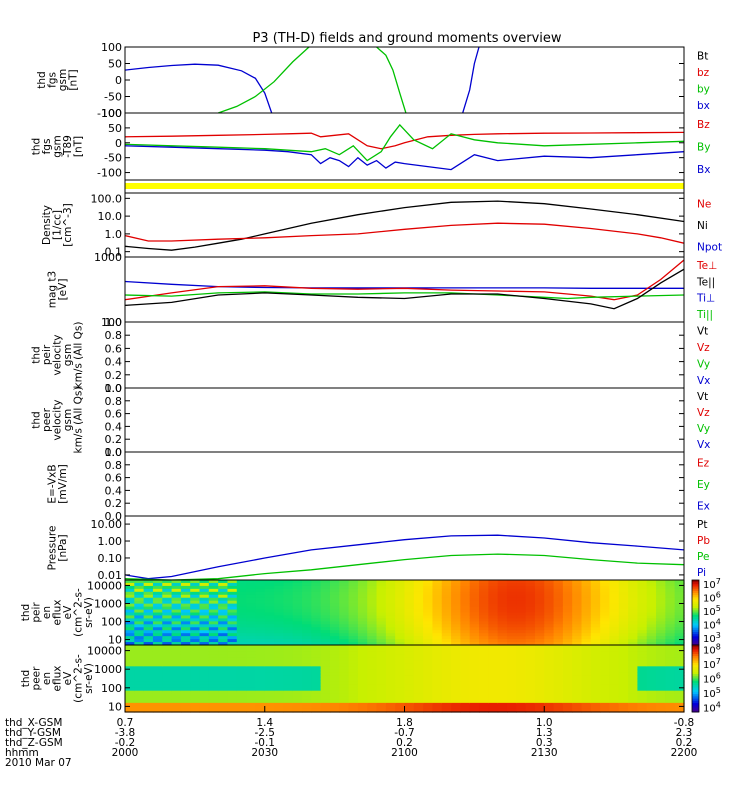 This screenshot has height=800, width=750. I want to click on panel-y-label: Density[1/cc][cm^-3], so click(57, 224).